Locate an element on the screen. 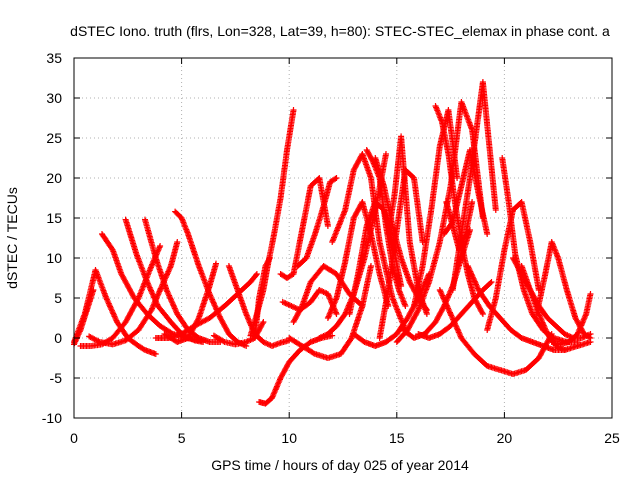 The width and height of the screenshot is (640, 480). x-tick-label: 20 is located at coordinates (505, 438).